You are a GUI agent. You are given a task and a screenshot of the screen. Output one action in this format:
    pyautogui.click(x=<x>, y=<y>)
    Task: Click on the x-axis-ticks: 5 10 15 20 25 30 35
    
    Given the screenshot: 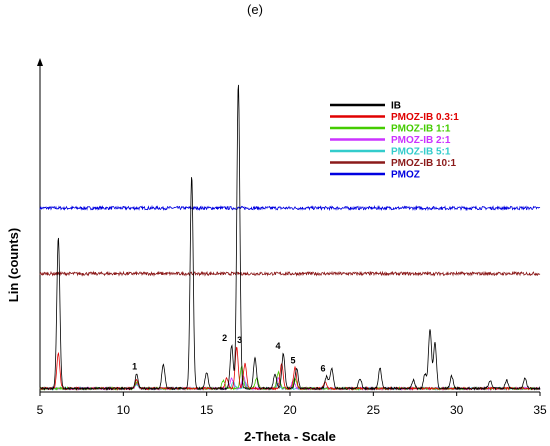 What is the action you would take?
    pyautogui.click(x=292, y=404)
    